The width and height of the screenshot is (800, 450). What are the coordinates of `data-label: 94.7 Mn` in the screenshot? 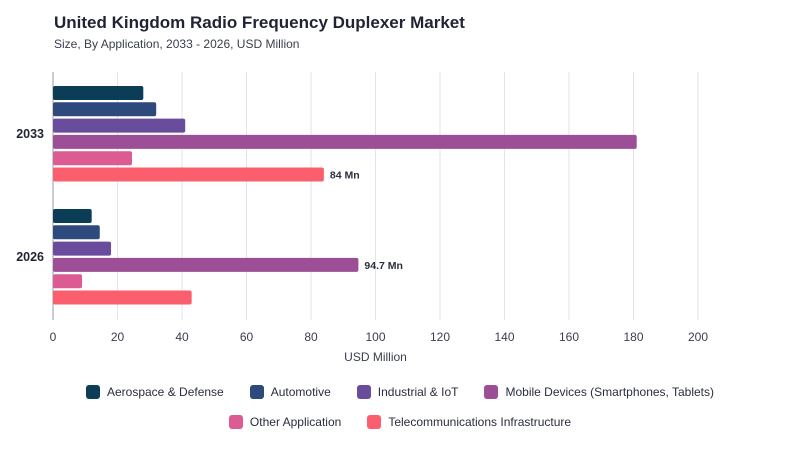 It's located at (383, 266).